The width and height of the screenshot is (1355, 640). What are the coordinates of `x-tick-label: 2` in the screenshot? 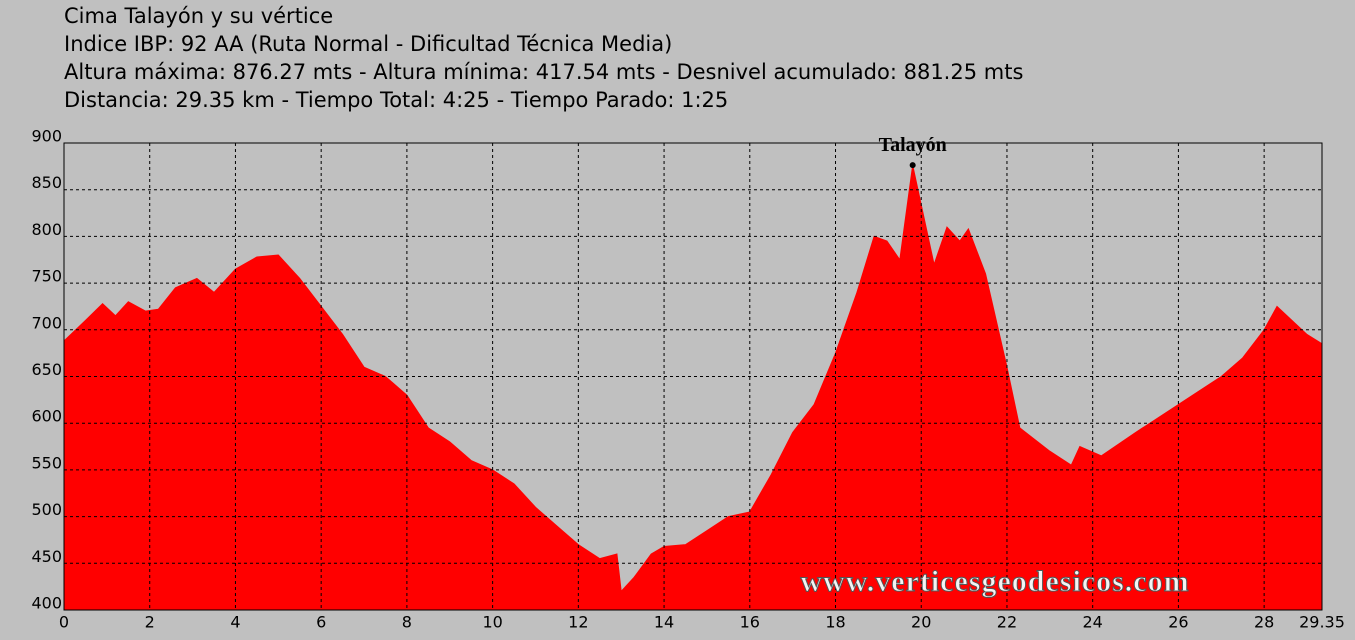 It's located at (150, 622).